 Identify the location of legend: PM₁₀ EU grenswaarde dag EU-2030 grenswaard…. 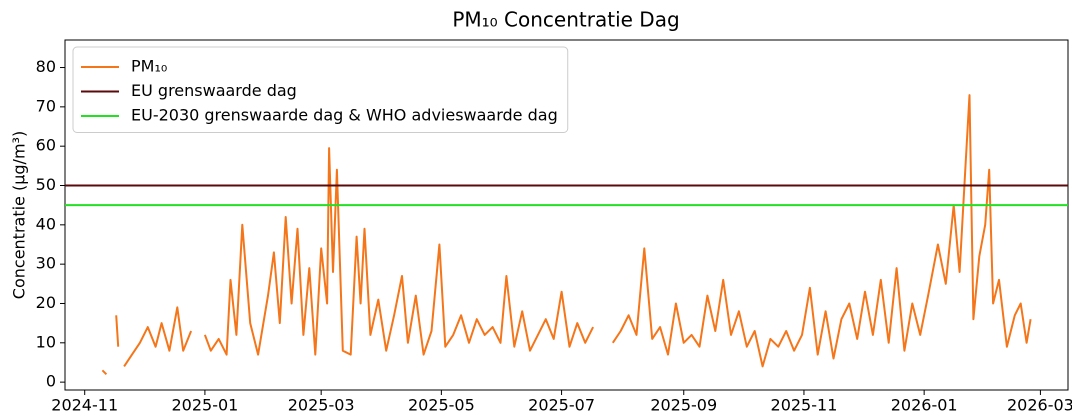
(320, 89).